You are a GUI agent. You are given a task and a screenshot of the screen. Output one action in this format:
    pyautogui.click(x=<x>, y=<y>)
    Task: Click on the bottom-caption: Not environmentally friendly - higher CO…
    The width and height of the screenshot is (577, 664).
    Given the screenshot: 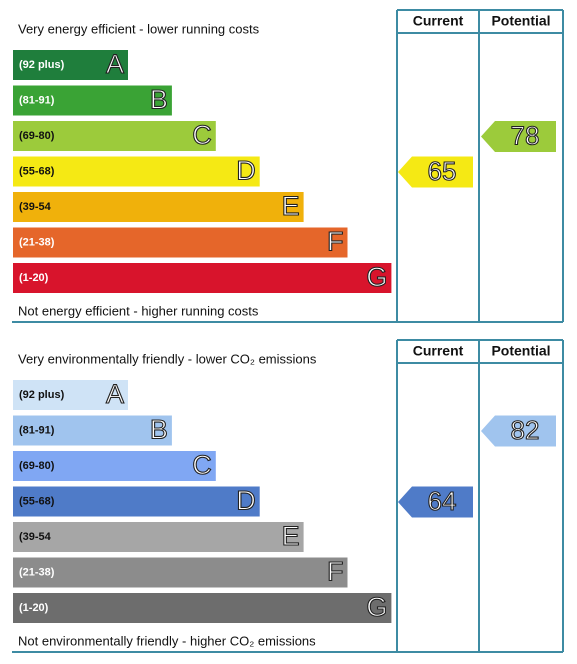 What is the action you would take?
    pyautogui.click(x=167, y=640)
    